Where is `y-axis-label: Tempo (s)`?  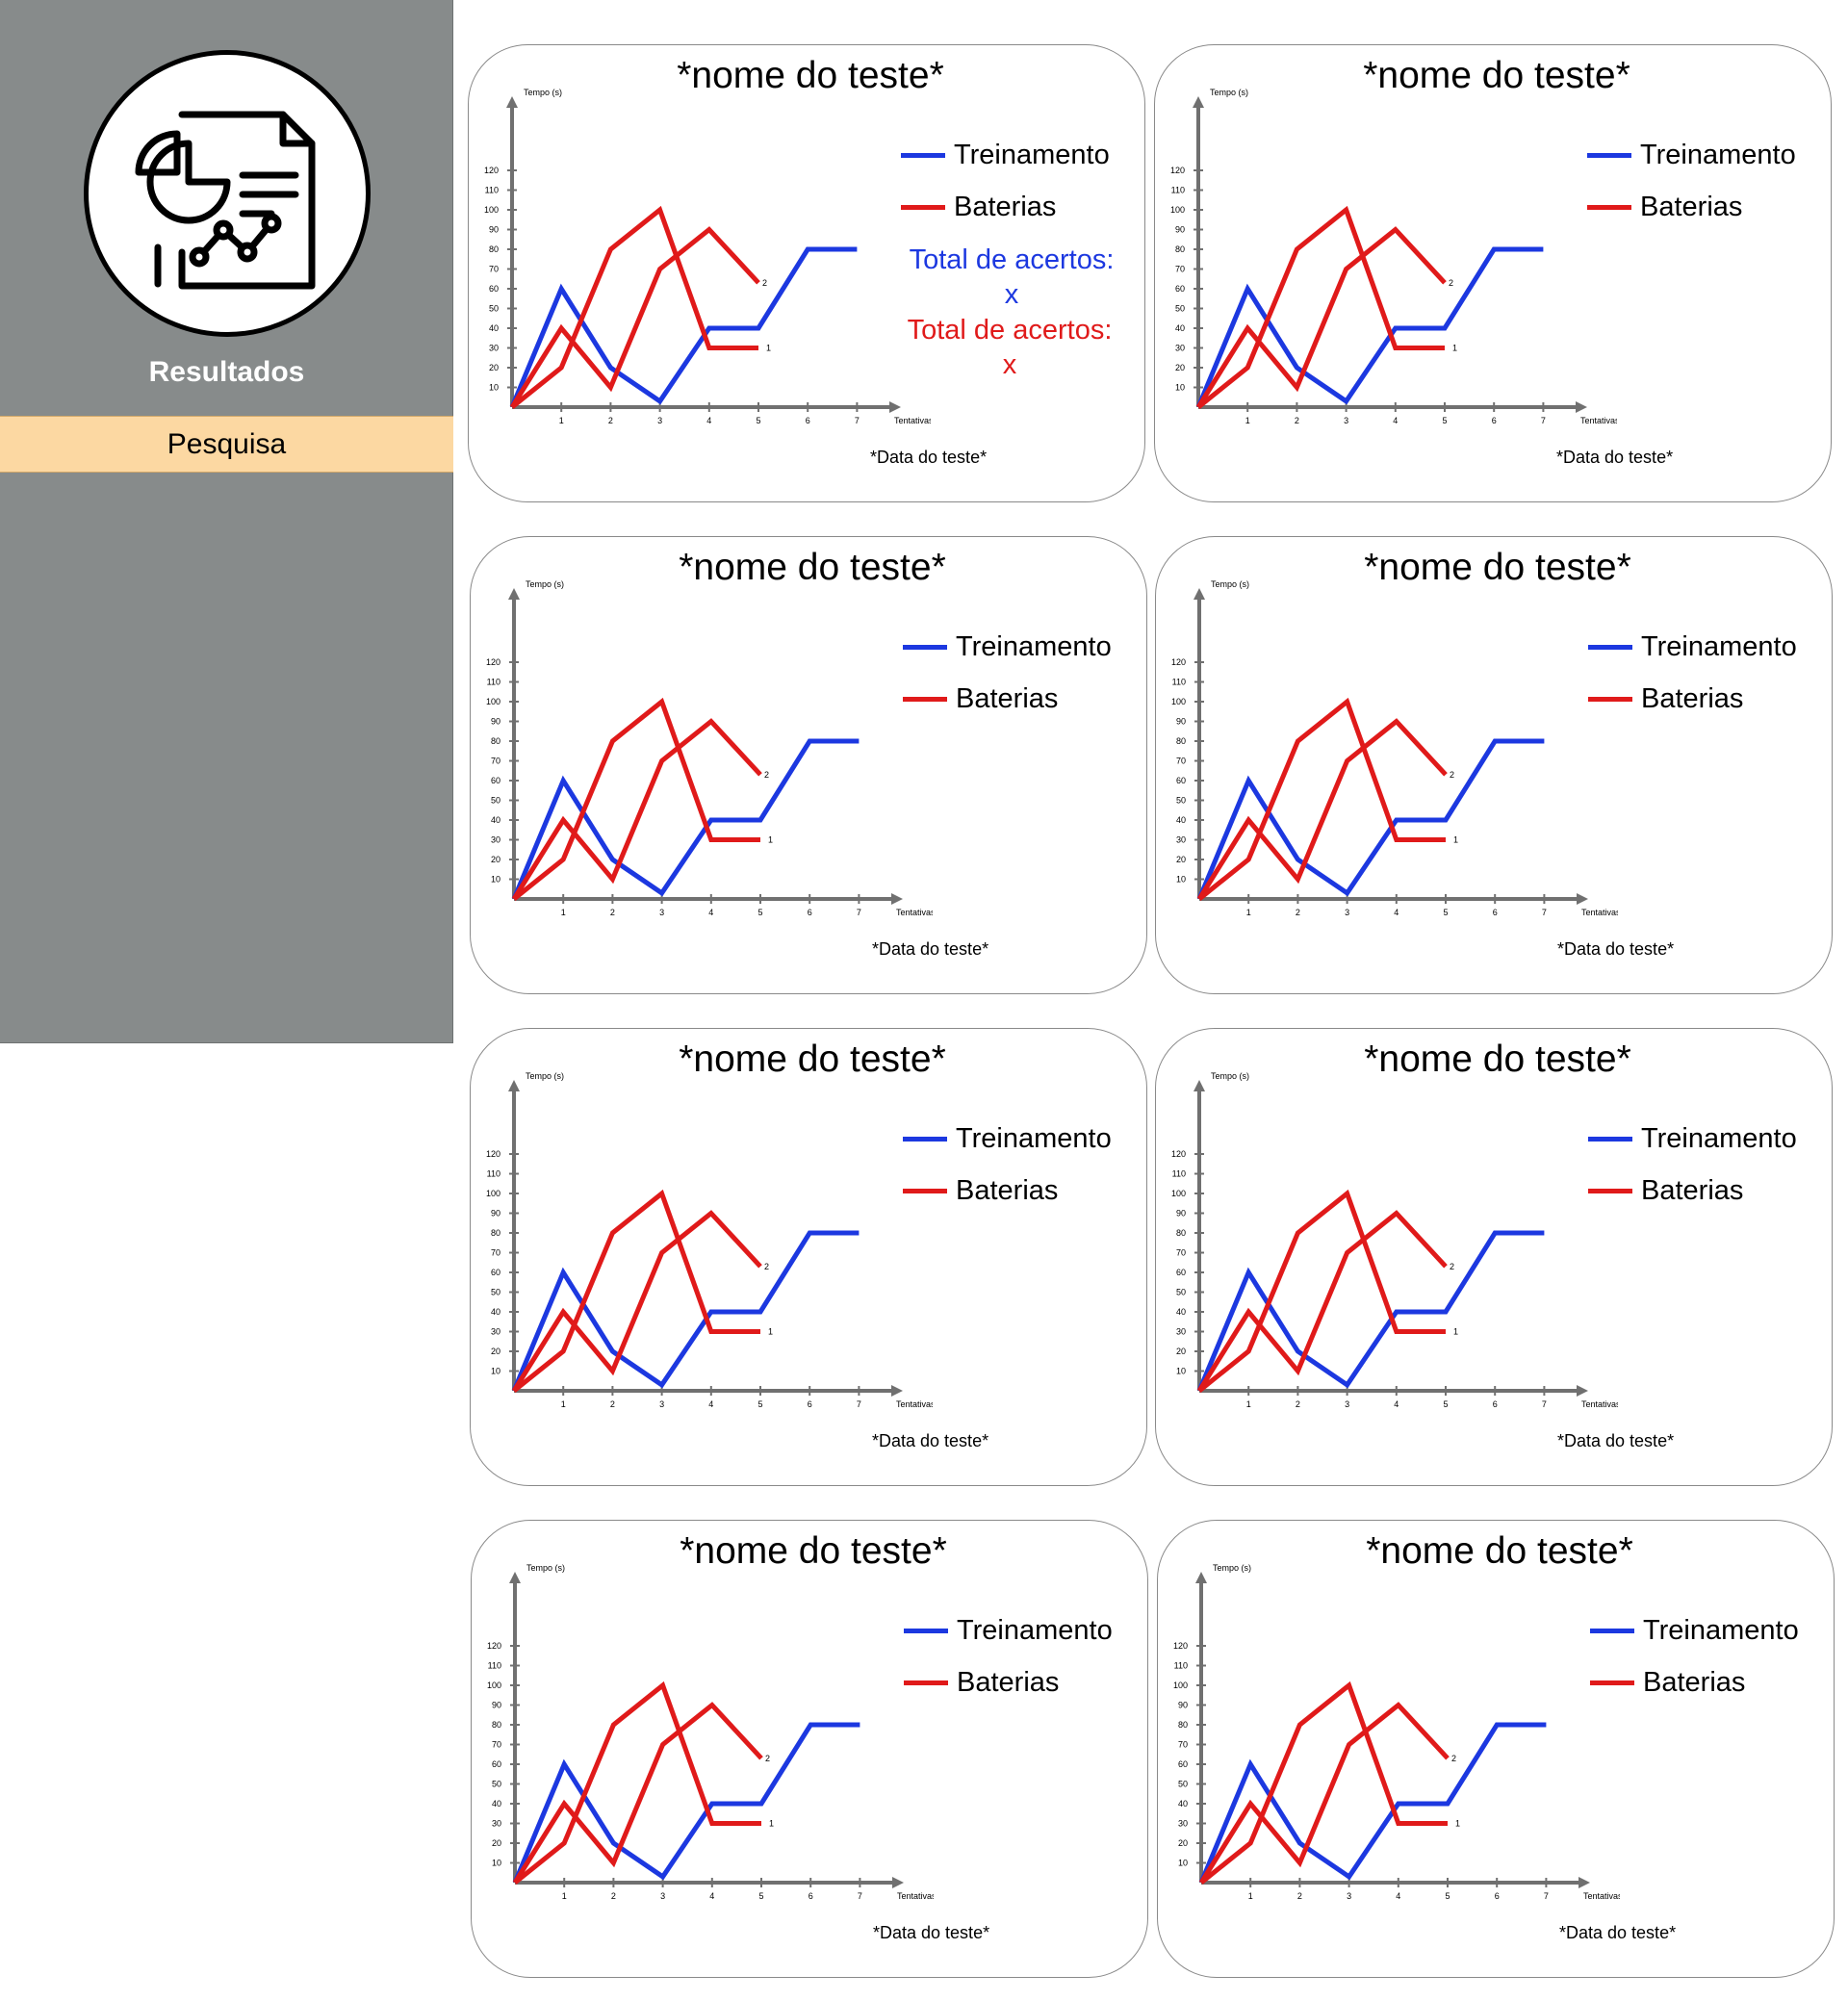
y-axis-label: Tempo (s) is located at coordinates (545, 1568).